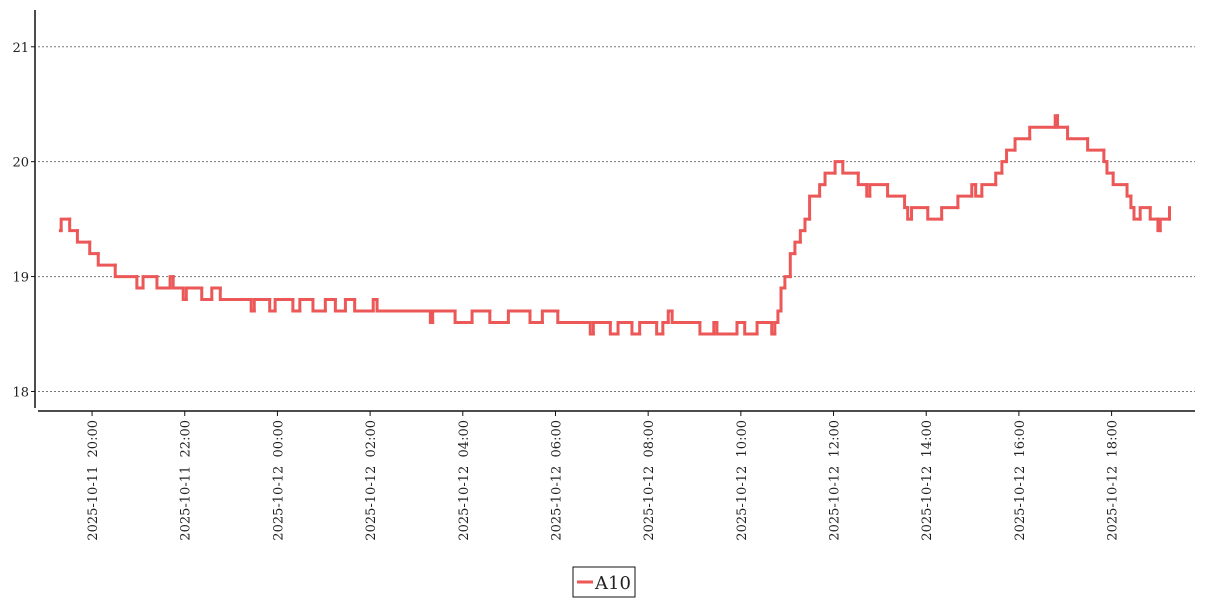 This screenshot has width=1207, height=600. Describe the element at coordinates (1020, 480) in the screenshot. I see `x-tick-label: 2025-10-12 16:00` at that location.